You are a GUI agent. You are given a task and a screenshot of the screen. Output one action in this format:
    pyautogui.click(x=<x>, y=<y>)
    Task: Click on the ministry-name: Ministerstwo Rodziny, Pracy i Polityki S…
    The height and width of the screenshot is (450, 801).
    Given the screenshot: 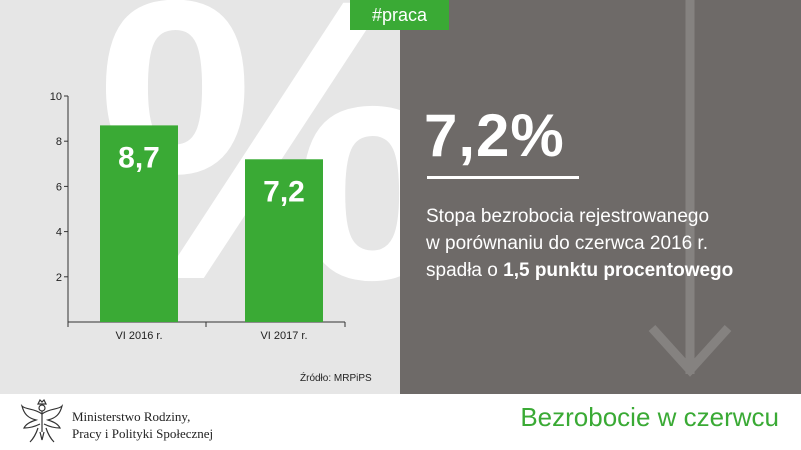 What is the action you would take?
    pyautogui.click(x=142, y=425)
    